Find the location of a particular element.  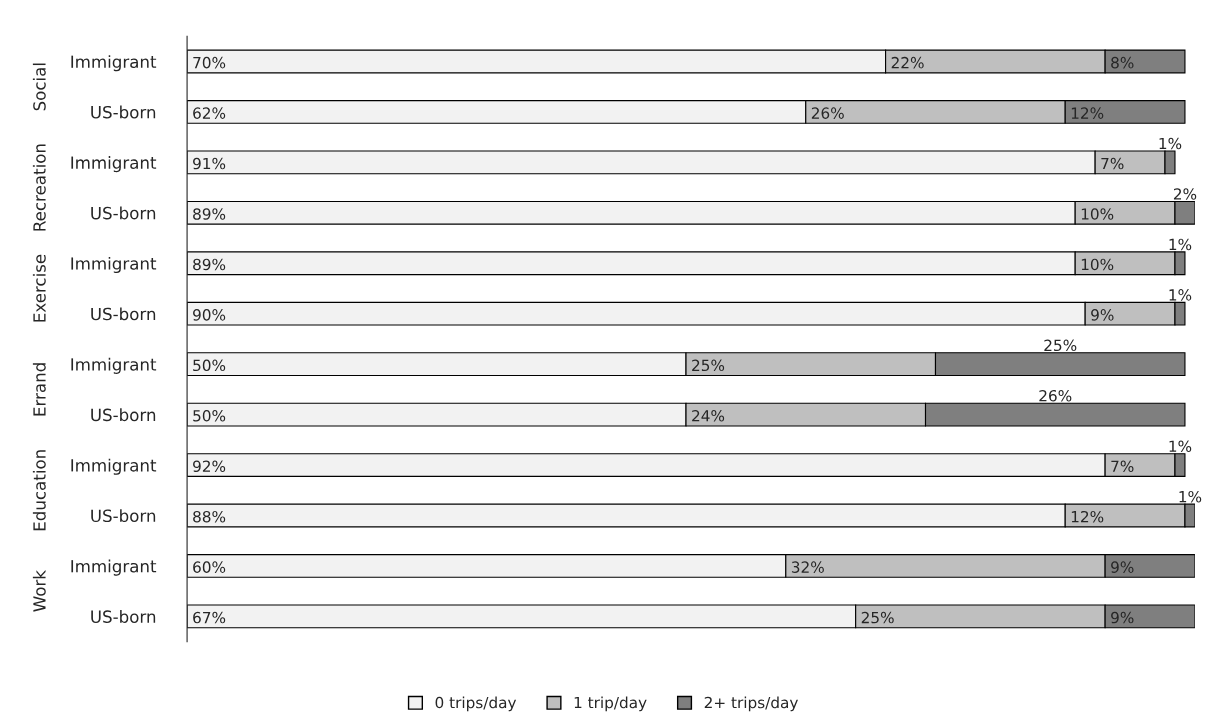

data-label: 2% is located at coordinates (1185, 194).